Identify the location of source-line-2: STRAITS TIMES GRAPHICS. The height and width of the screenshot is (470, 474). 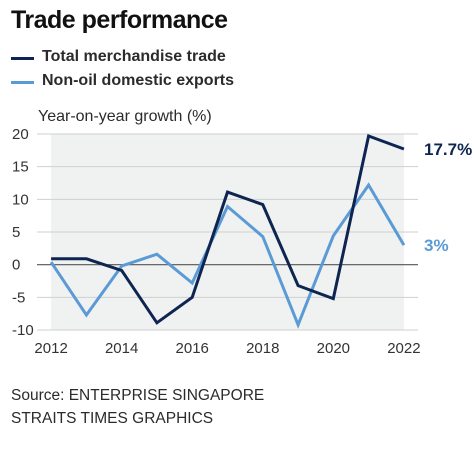
(112, 418).